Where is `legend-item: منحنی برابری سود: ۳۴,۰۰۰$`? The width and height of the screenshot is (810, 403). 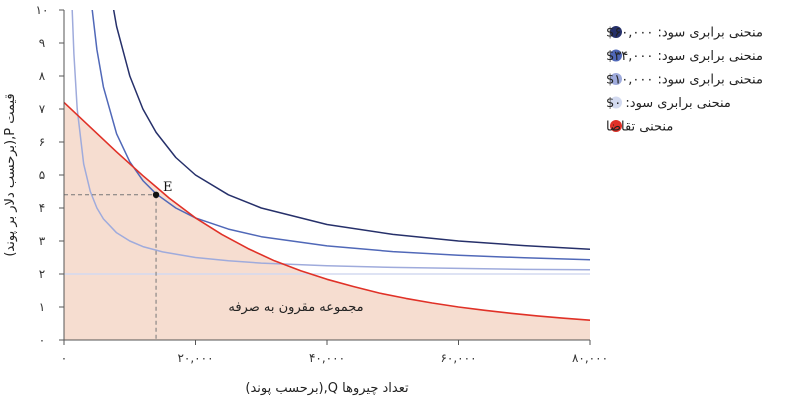 legend-item: منحنی برابری سود: ۳۴,۰۰۰$ is located at coordinates (684, 56).